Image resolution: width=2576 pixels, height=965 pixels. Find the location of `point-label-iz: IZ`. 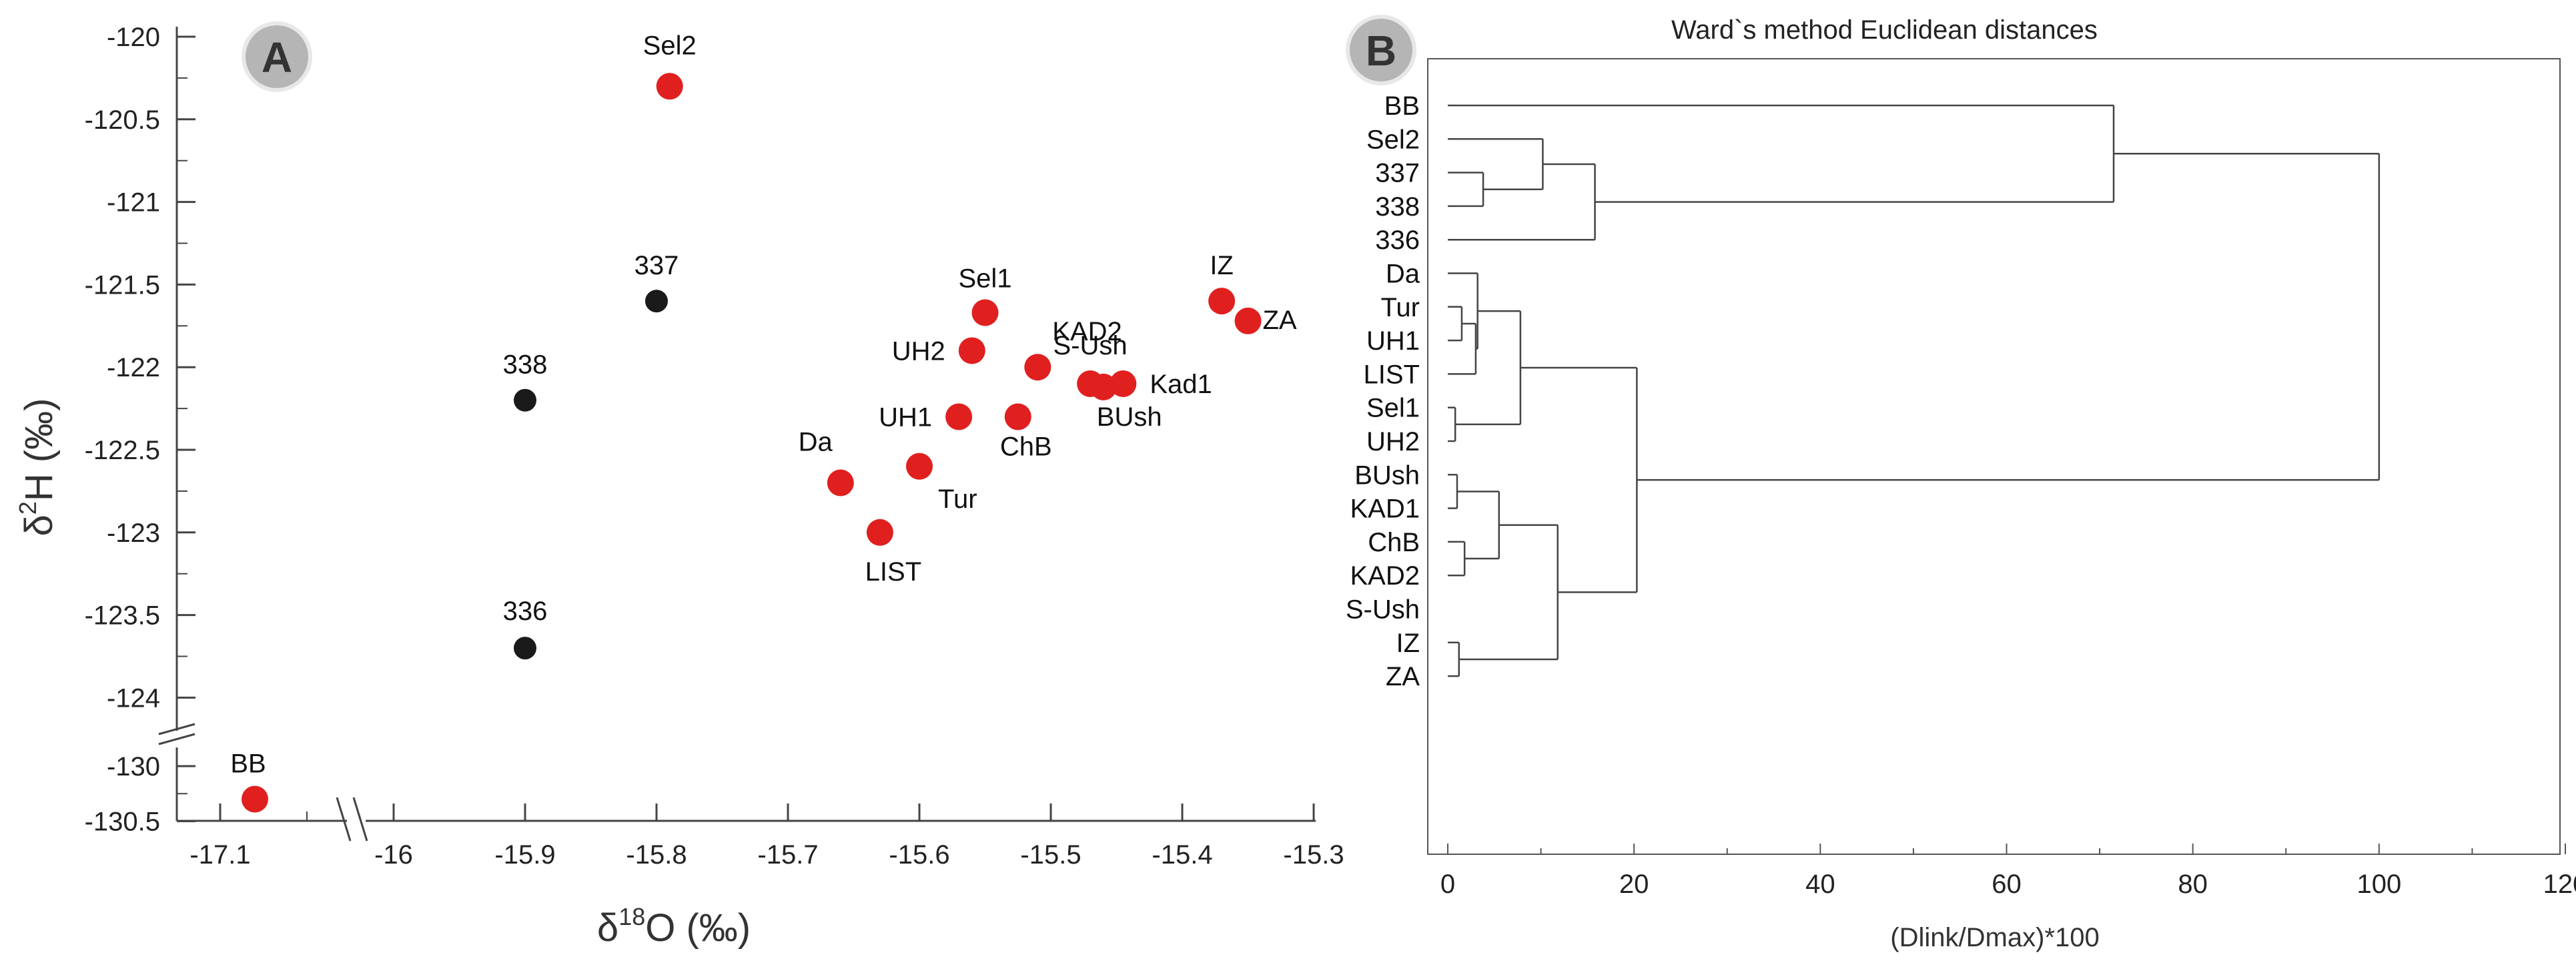

point-label-iz: IZ is located at coordinates (1222, 265).